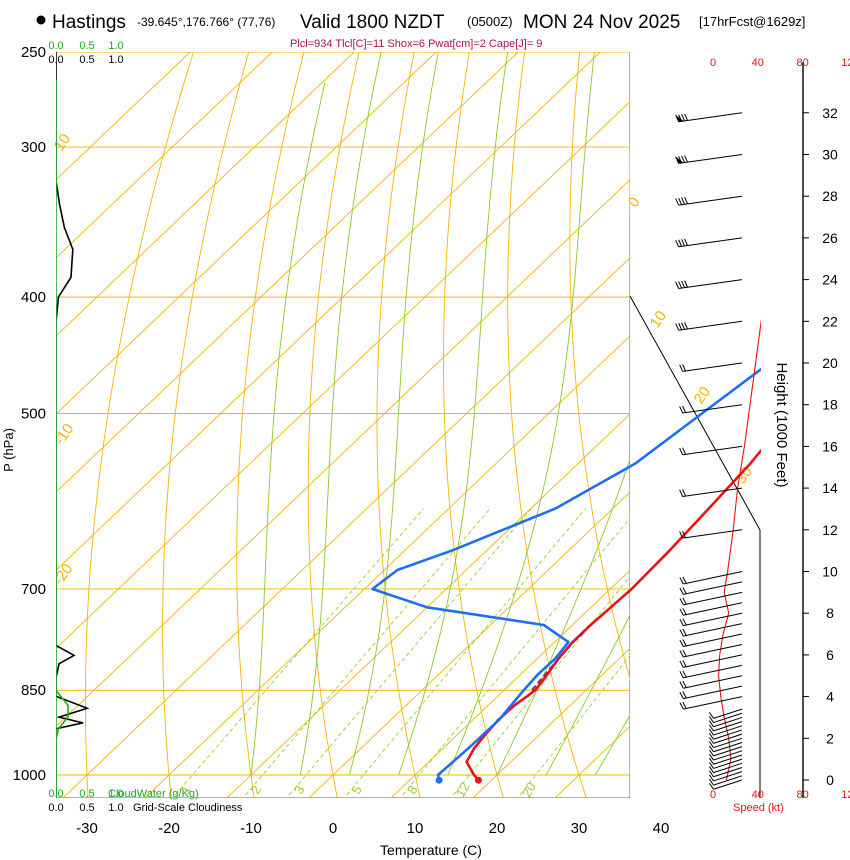  What do you see at coordinates (87, 828) in the screenshot?
I see `x-tick-label: -30` at bounding box center [87, 828].